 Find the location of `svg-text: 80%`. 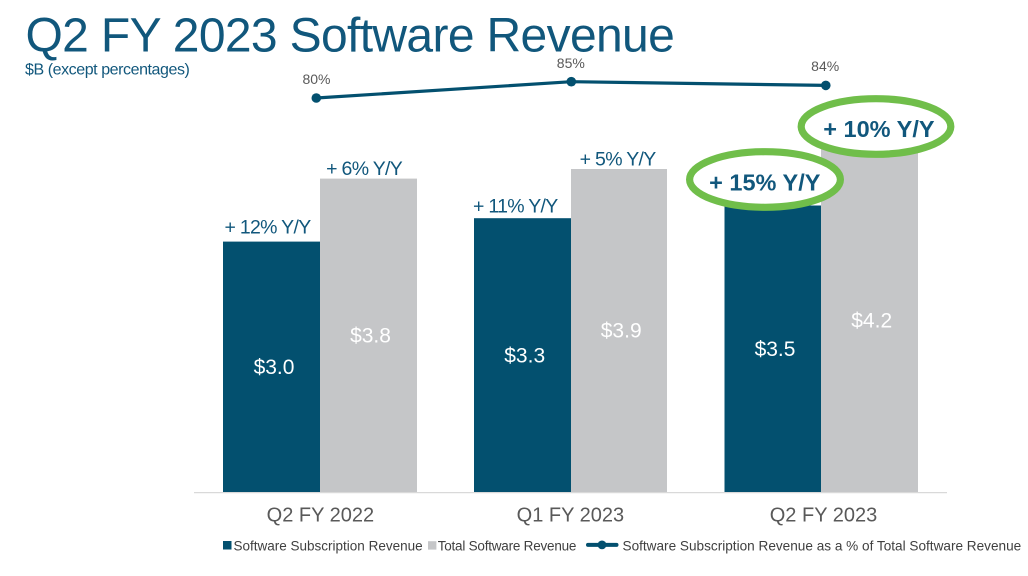

svg-text: 80% is located at coordinates (316, 79).